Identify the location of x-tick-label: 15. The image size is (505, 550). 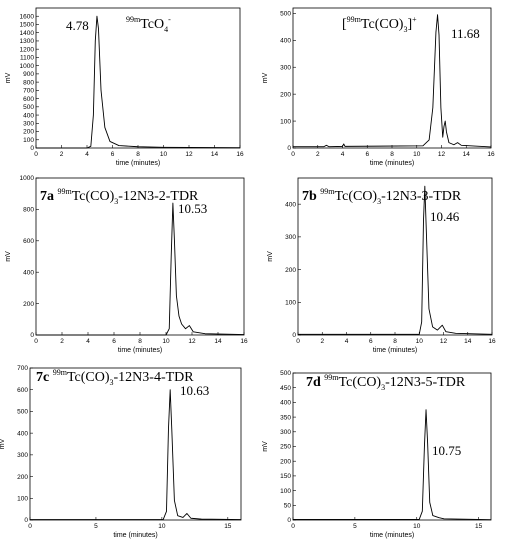
(228, 526).